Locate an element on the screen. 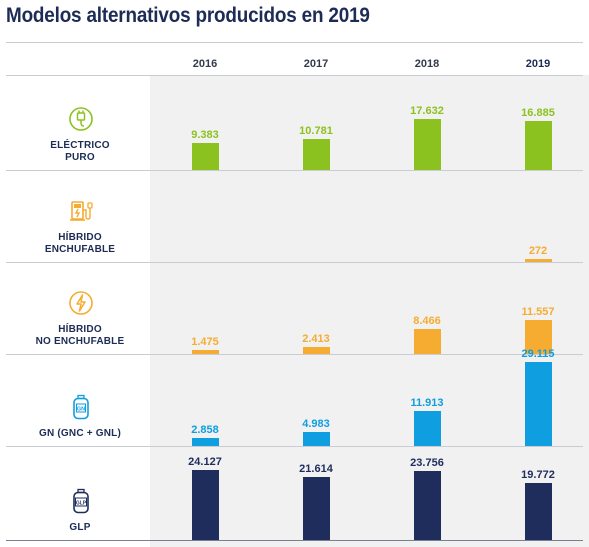 This screenshot has width=589, height=547. bar-h-brido-no-enchufable-2016 is located at coordinates (205, 352).